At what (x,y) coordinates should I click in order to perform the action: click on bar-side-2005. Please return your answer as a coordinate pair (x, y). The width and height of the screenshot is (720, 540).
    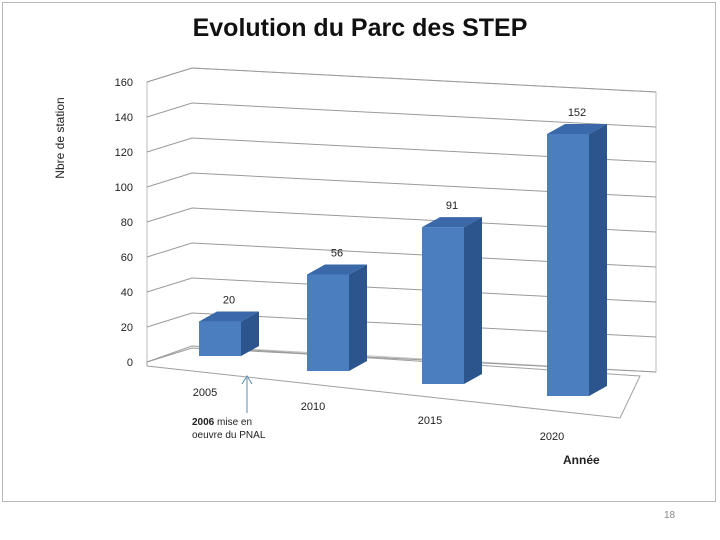
    Looking at the image, I should click on (250, 333).